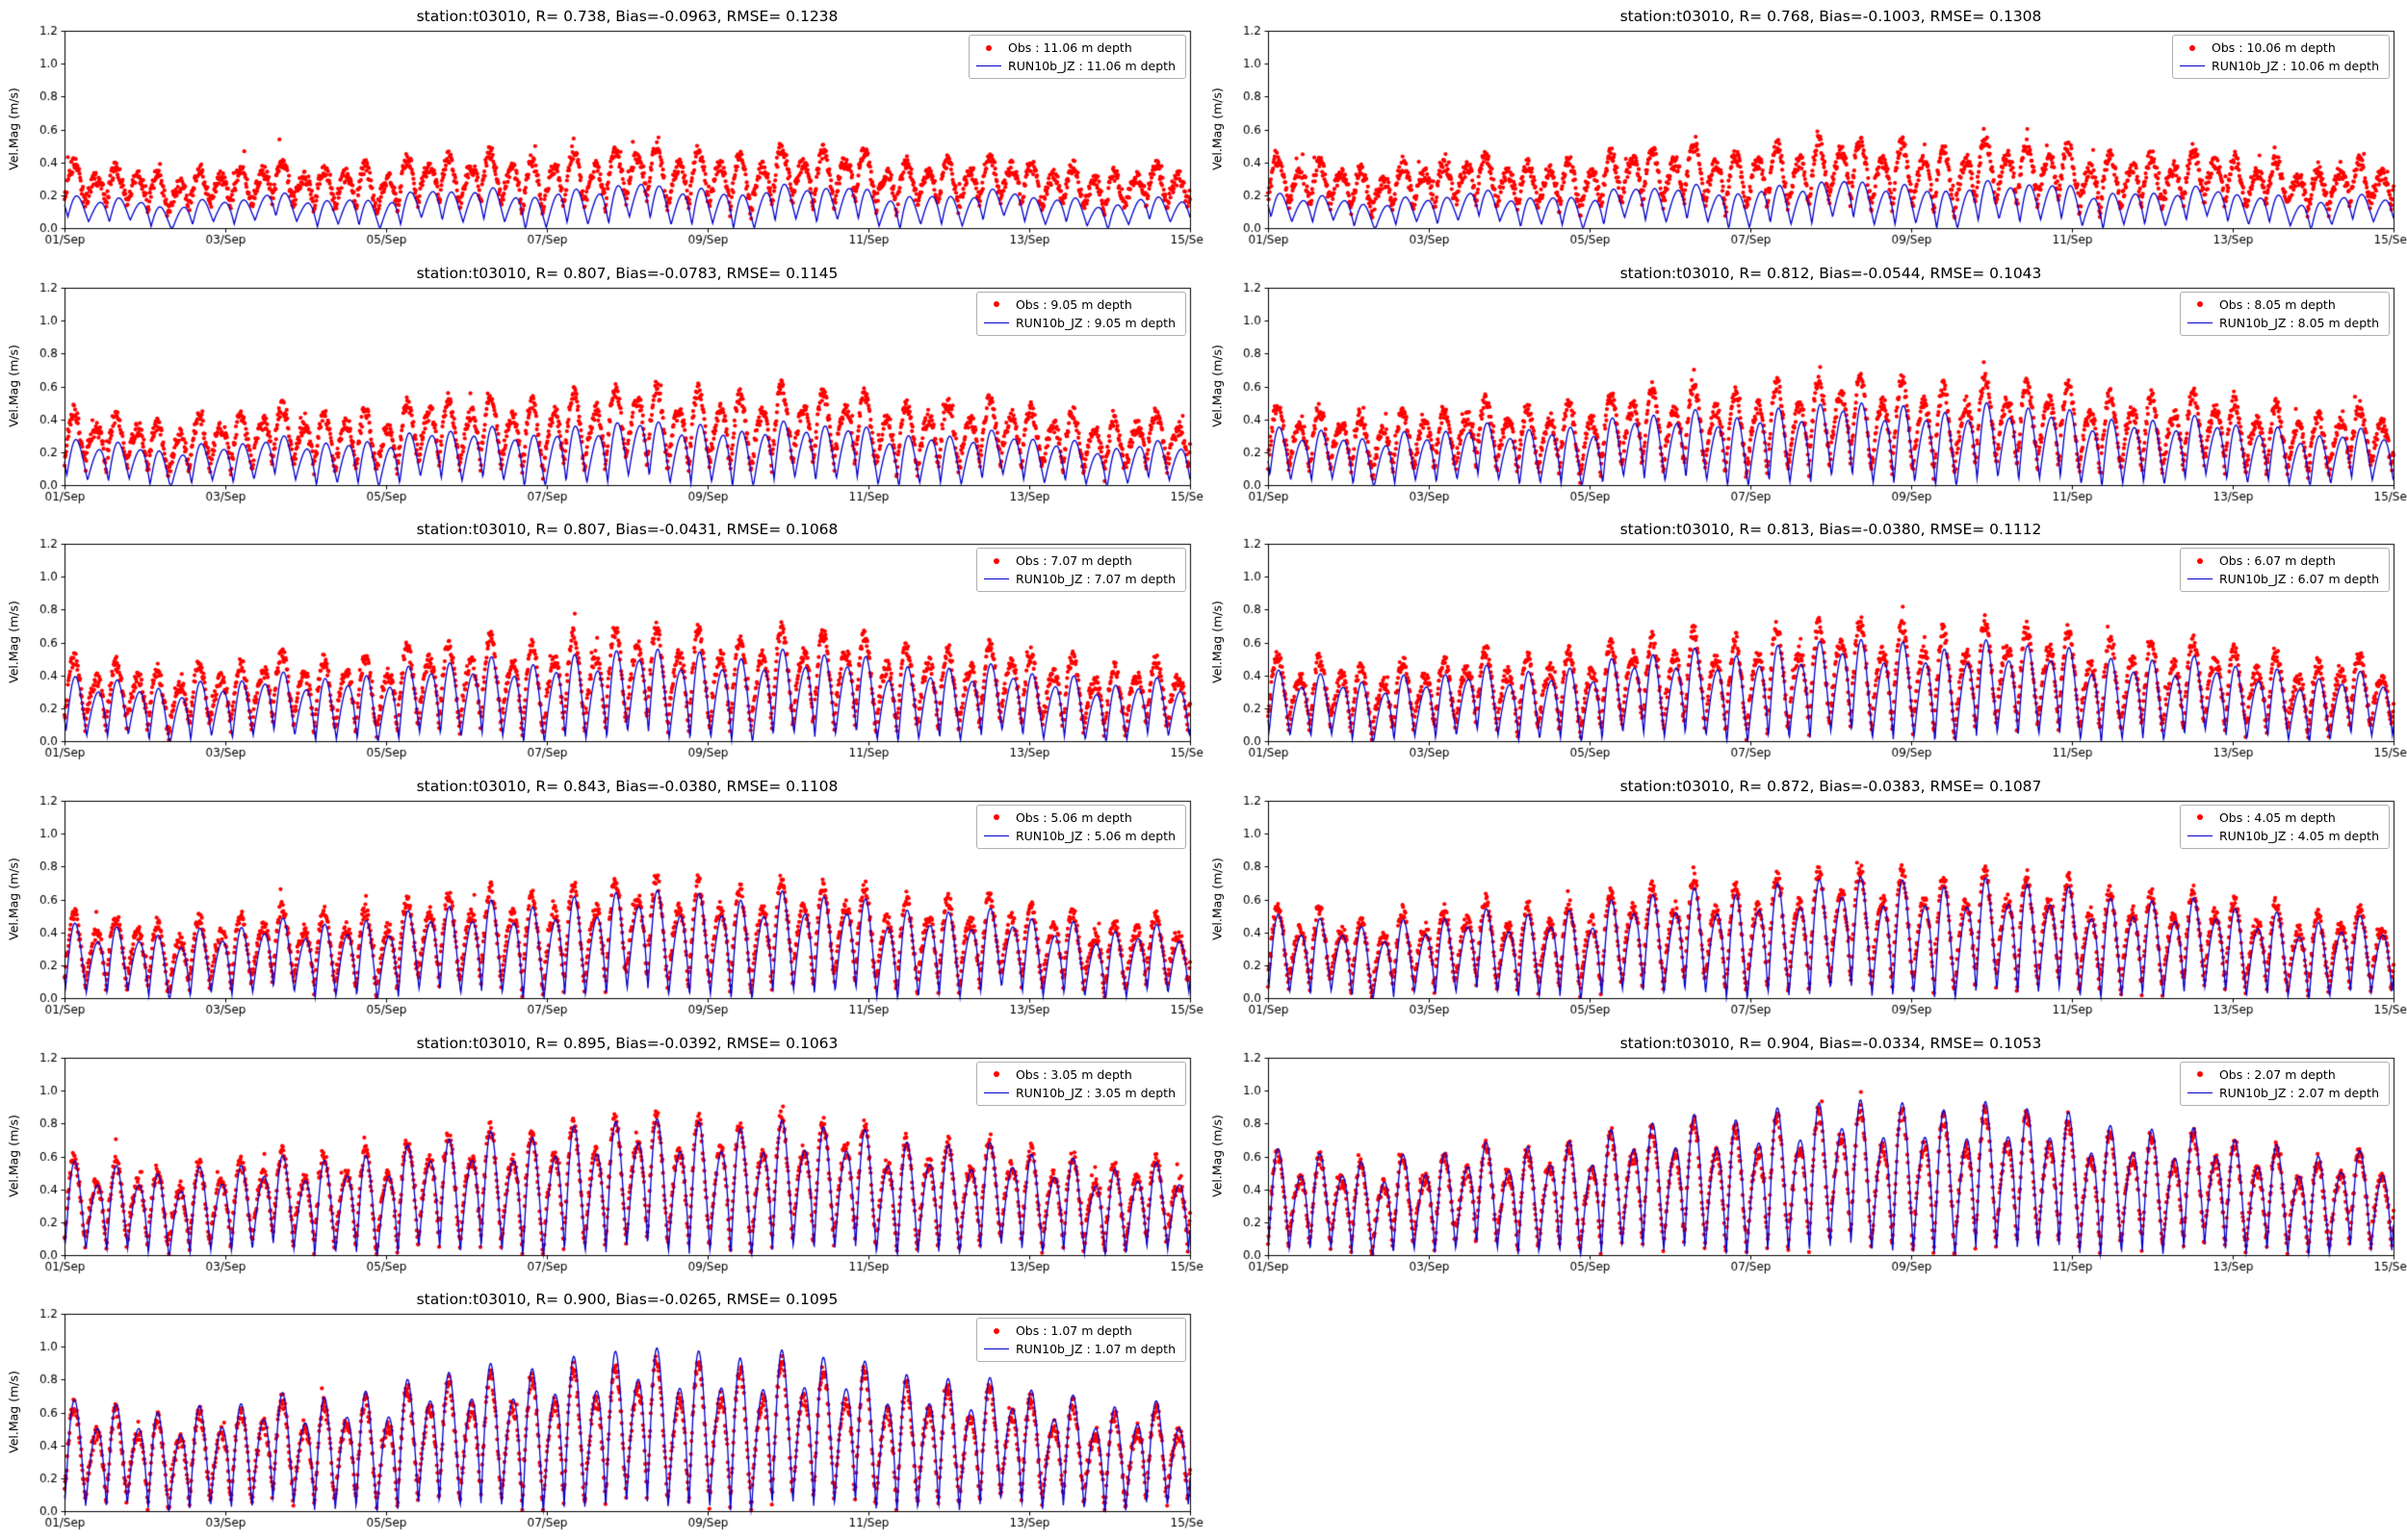 The image size is (2407, 1540). Describe the element at coordinates (1080, 817) in the screenshot. I see `legend-item-obs: Obs : 5.06 m depth` at that location.